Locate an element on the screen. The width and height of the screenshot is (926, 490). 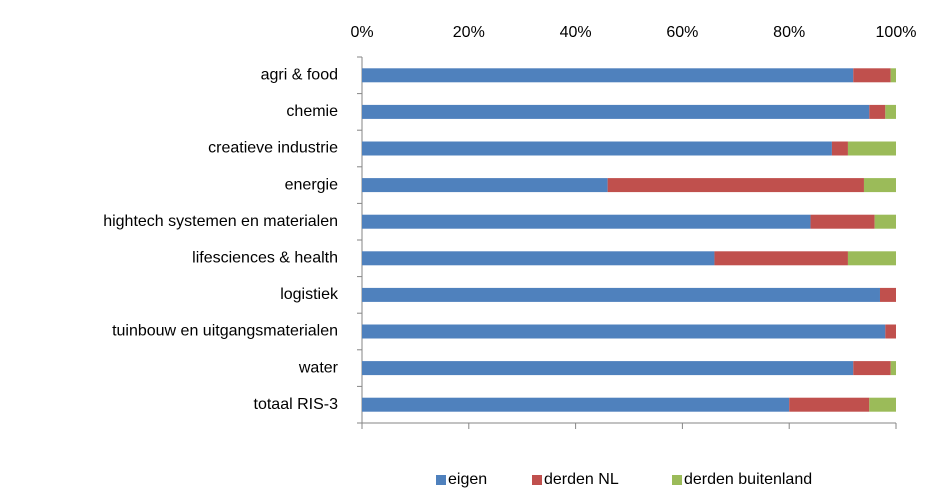
x-tick-label: 100% is located at coordinates (896, 32).